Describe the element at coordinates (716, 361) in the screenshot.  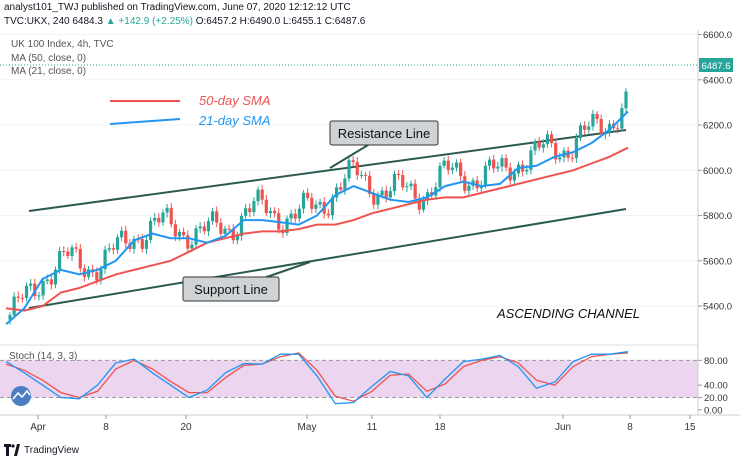
I see `stoch-tick-label: 80.00` at that location.